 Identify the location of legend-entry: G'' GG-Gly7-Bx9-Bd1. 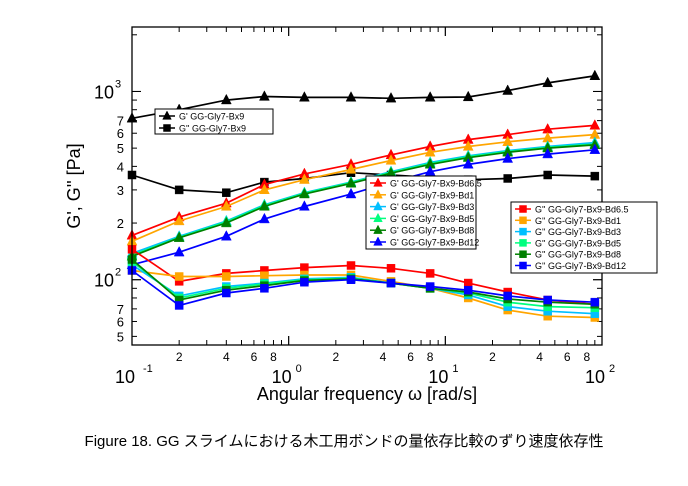
(568, 221).